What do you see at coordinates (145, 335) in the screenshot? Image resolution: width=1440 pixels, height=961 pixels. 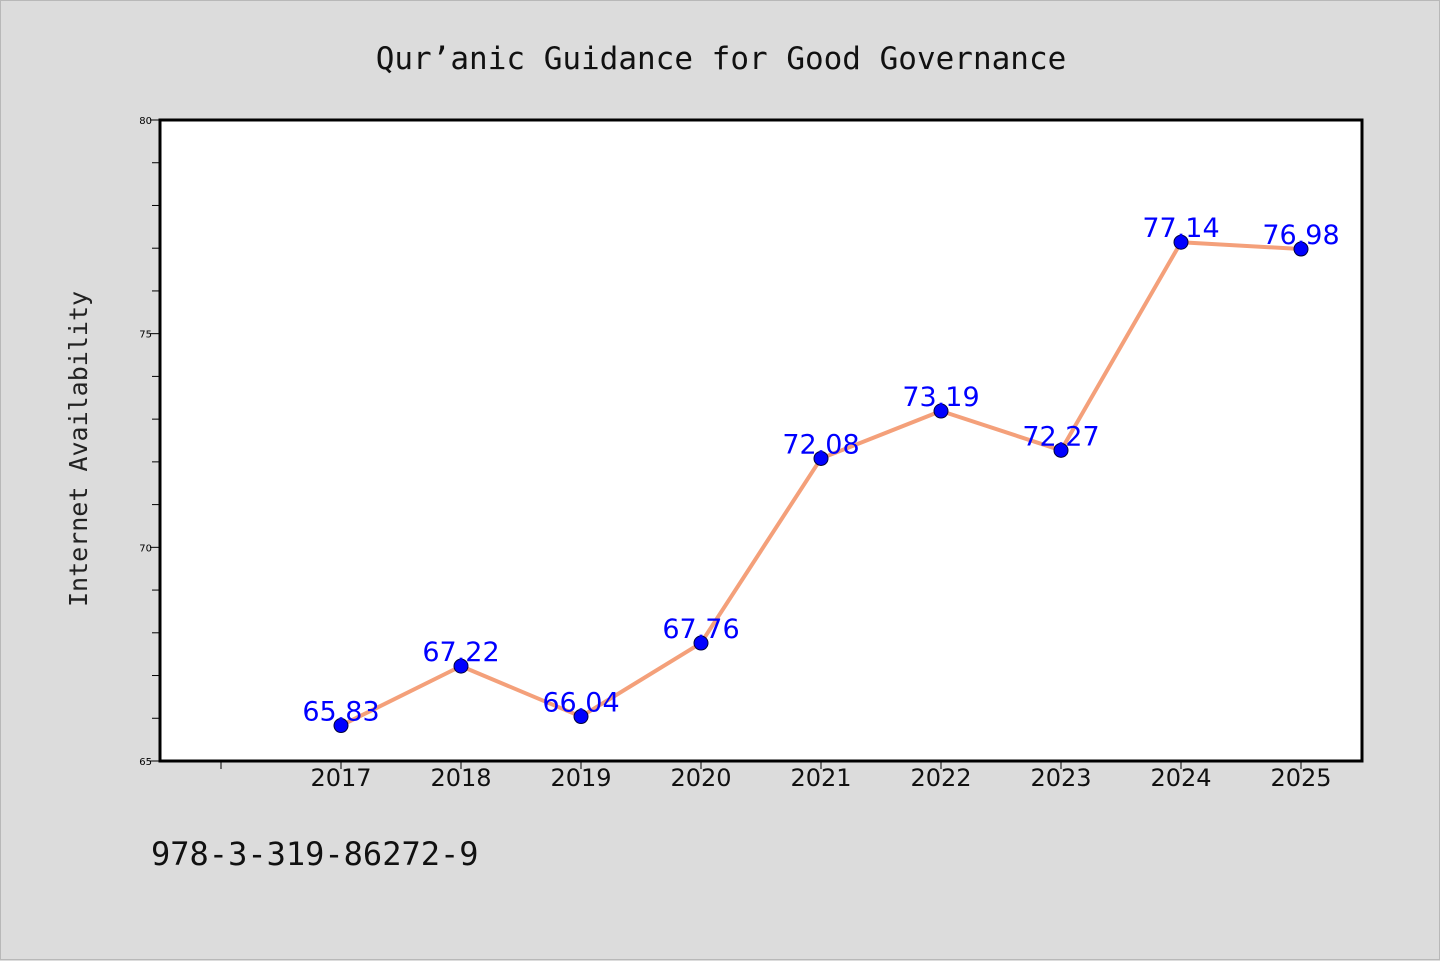 I see `y-tick-label: 75` at bounding box center [145, 335].